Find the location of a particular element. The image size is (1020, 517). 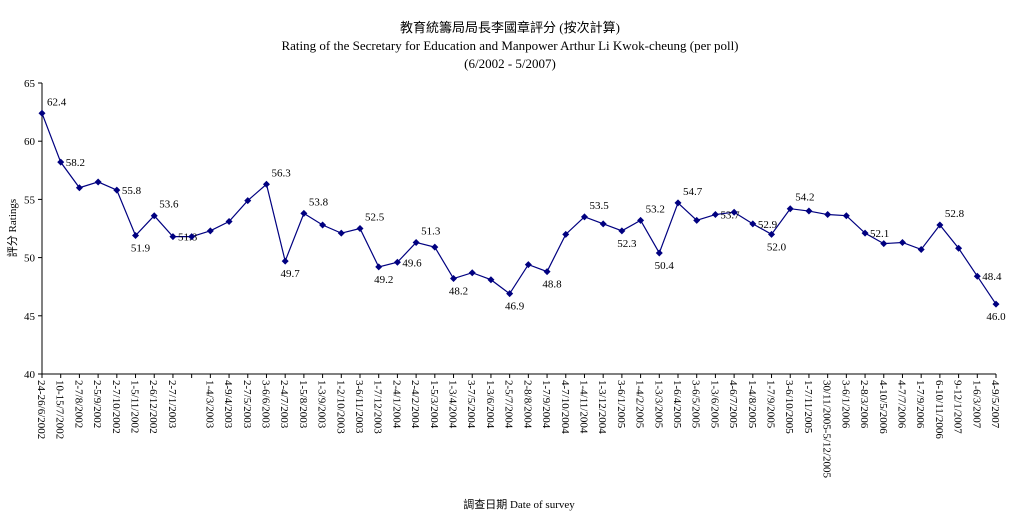

data-label: 51.3 is located at coordinates (431, 231).